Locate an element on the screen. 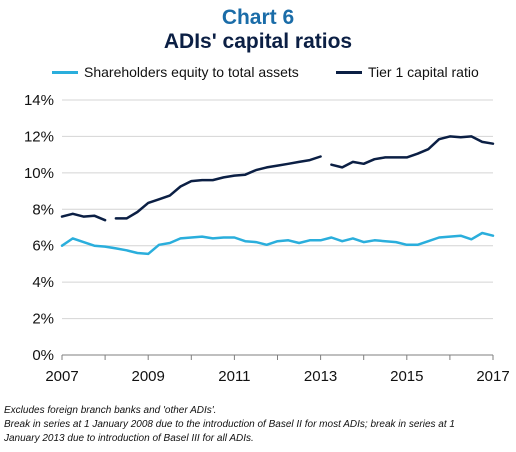 The width and height of the screenshot is (516, 452). legend-swatch-equity is located at coordinates (65, 72).